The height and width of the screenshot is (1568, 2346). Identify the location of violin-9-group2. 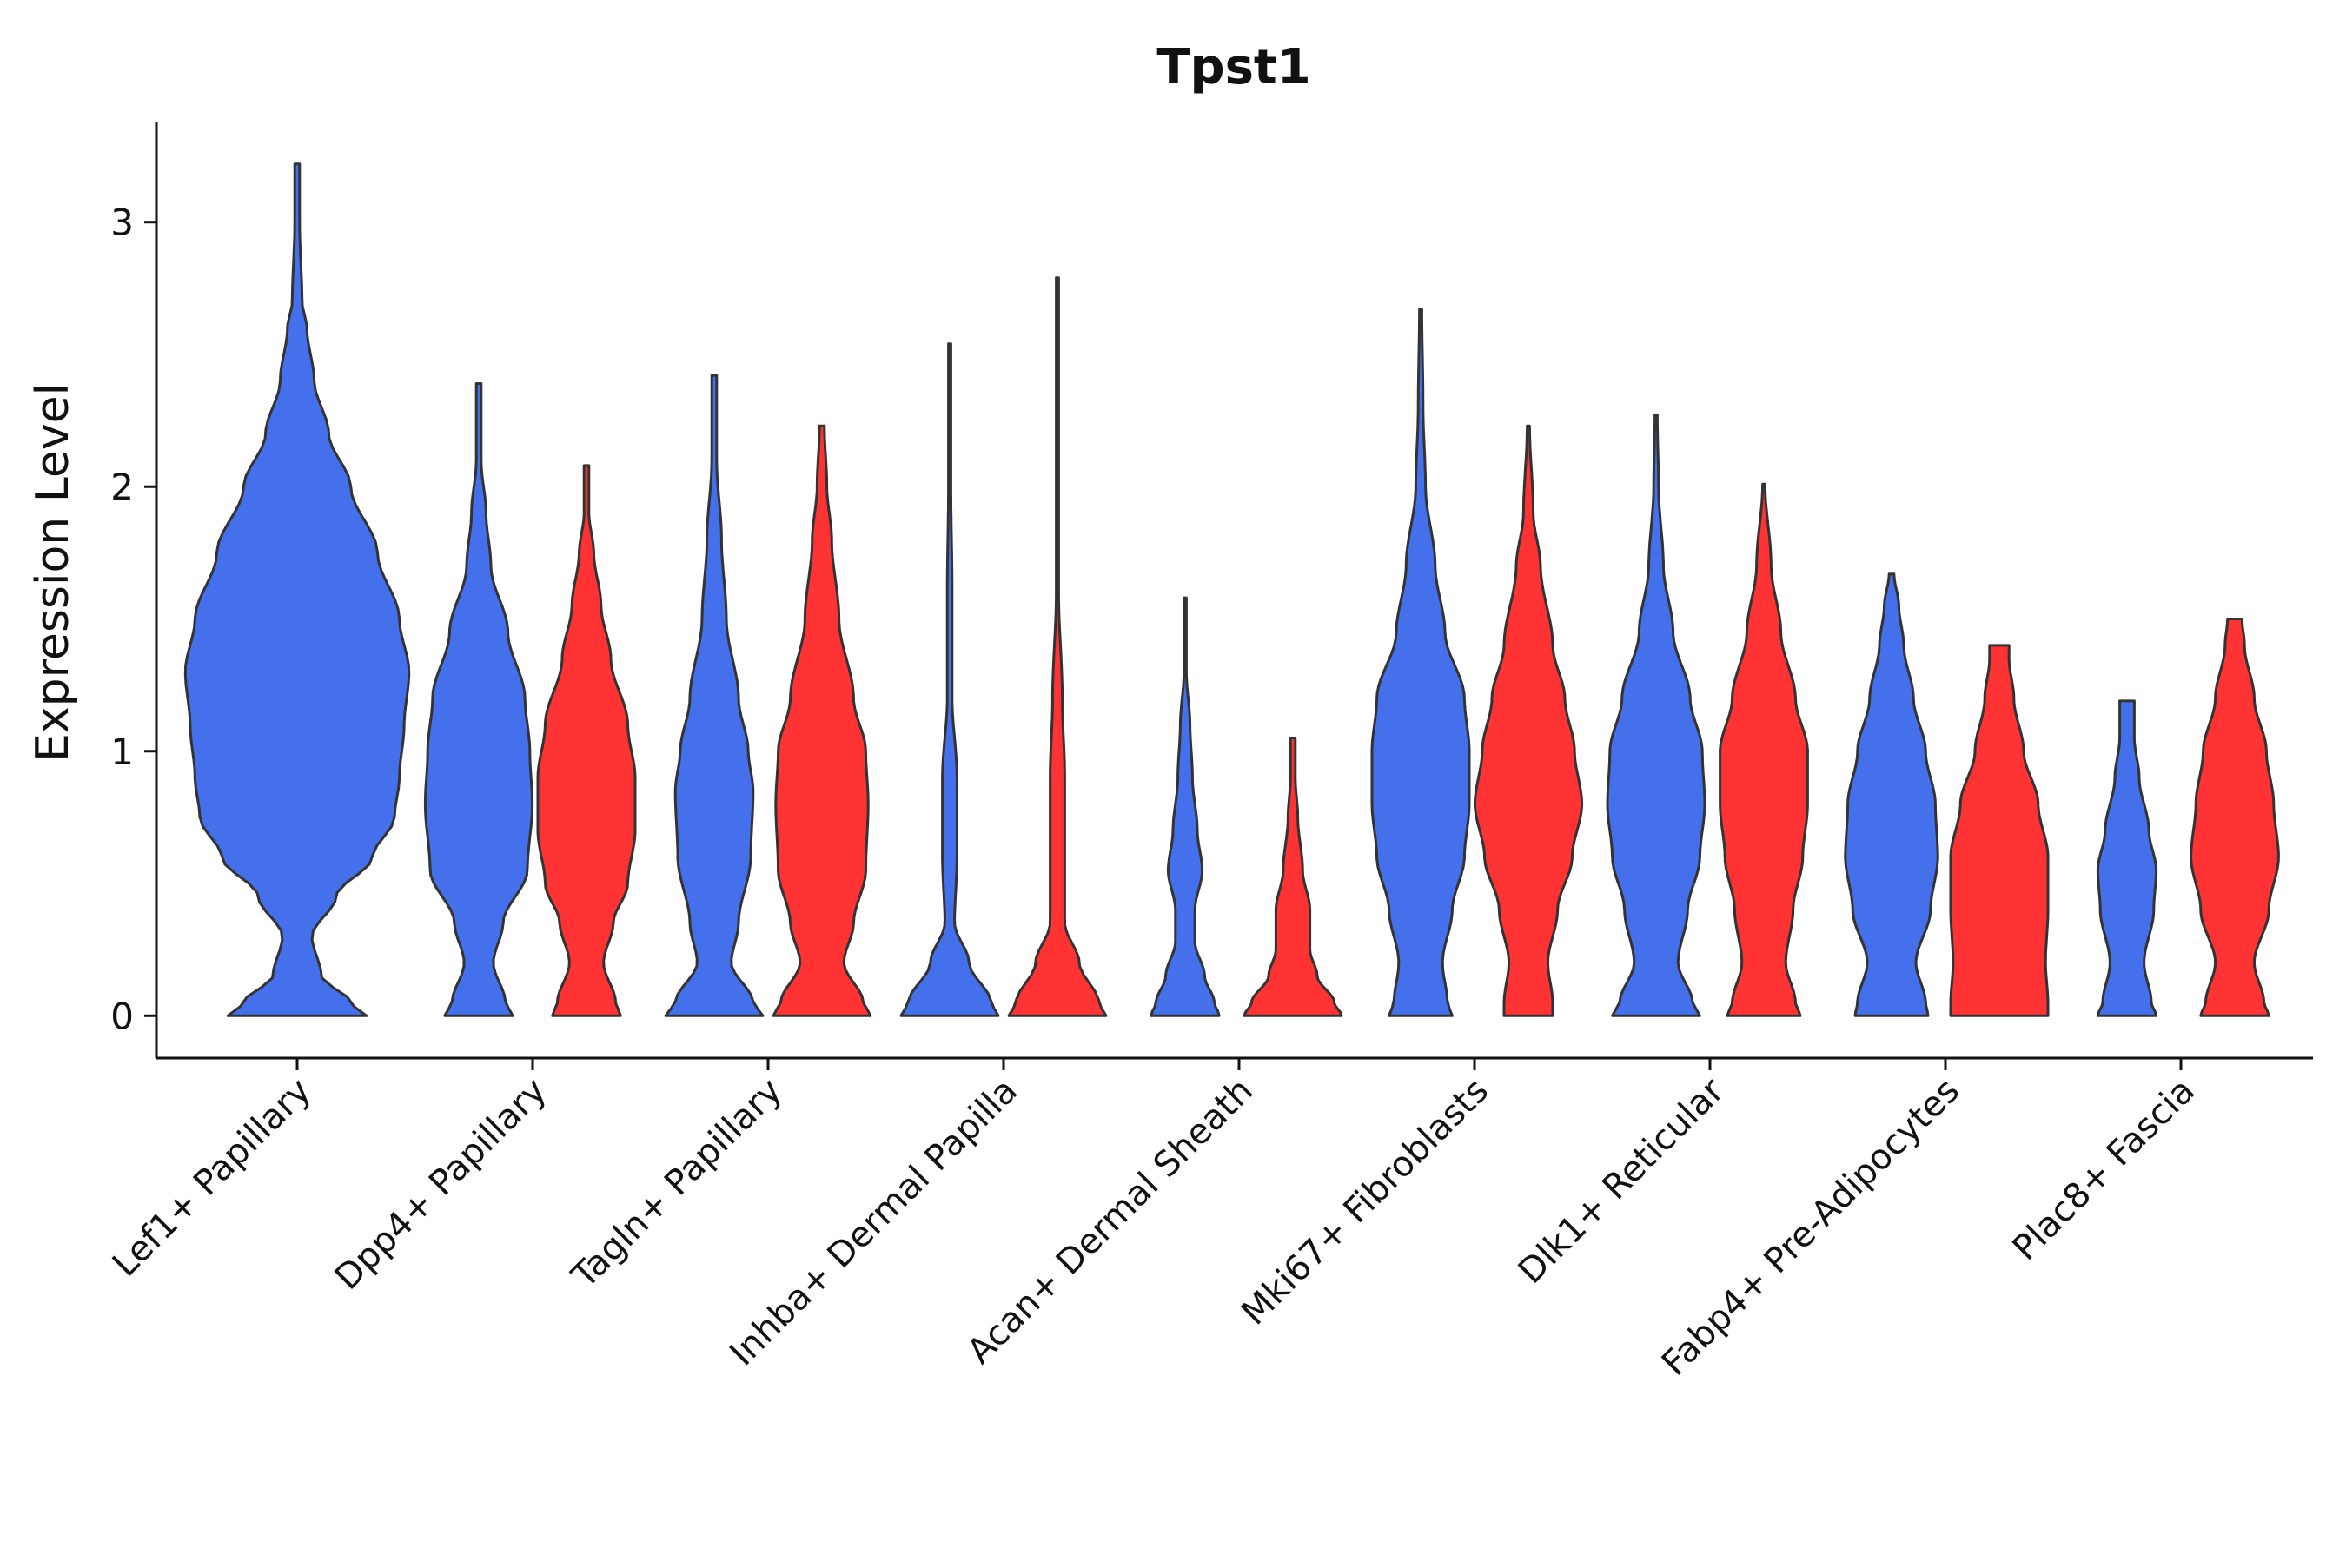
(2235, 817).